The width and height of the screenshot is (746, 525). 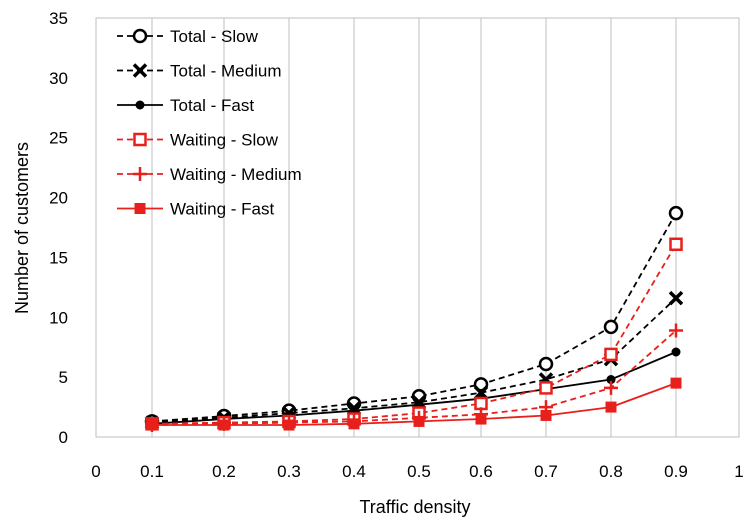 I want to click on y-tick-label: 5, so click(x=63, y=377).